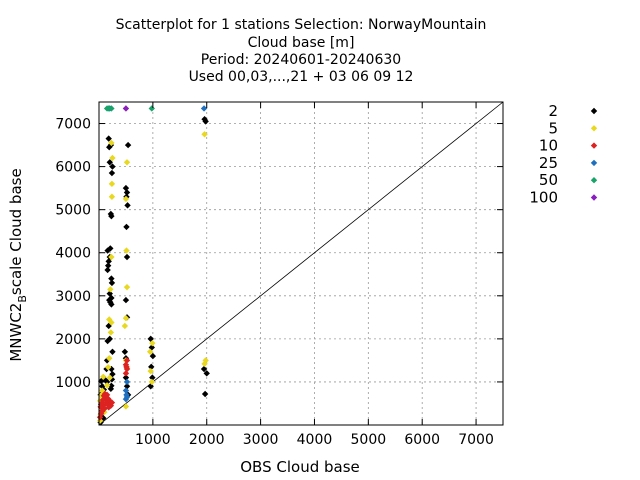 Image resolution: width=640 pixels, height=480 pixels. Describe the element at coordinates (548, 163) in the screenshot. I see `legend-label-25: 25` at that location.